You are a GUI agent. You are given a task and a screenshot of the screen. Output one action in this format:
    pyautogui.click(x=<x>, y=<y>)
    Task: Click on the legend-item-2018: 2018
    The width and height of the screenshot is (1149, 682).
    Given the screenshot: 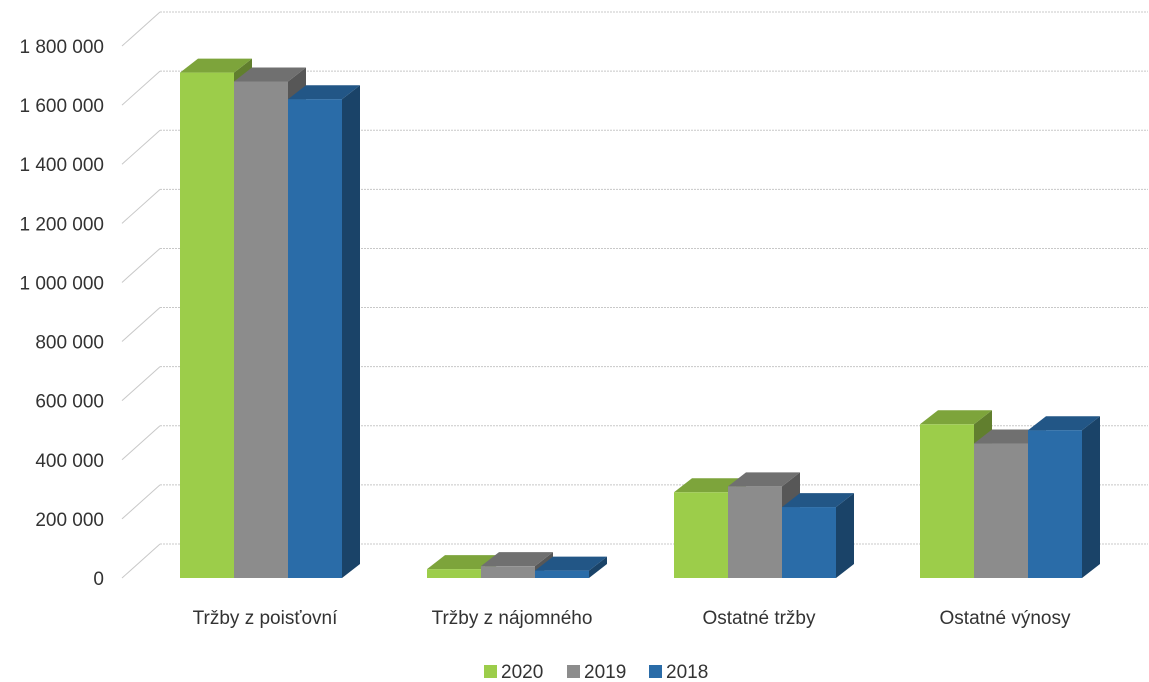 What is the action you would take?
    pyautogui.click(x=678, y=672)
    